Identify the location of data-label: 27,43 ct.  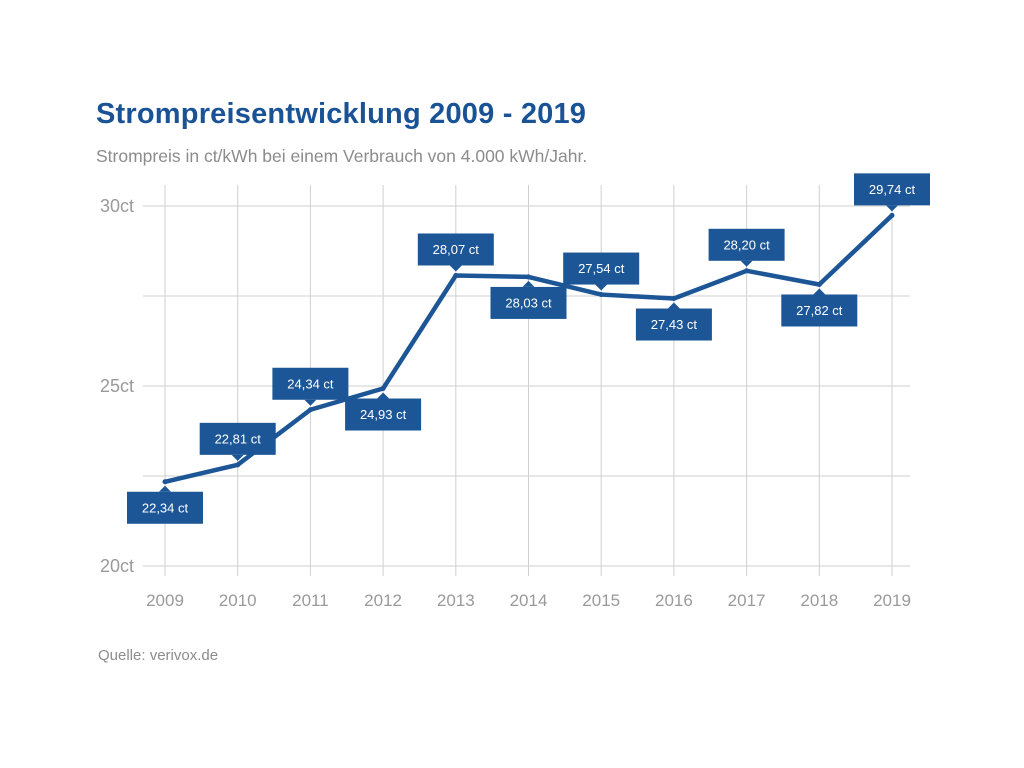
(673, 321).